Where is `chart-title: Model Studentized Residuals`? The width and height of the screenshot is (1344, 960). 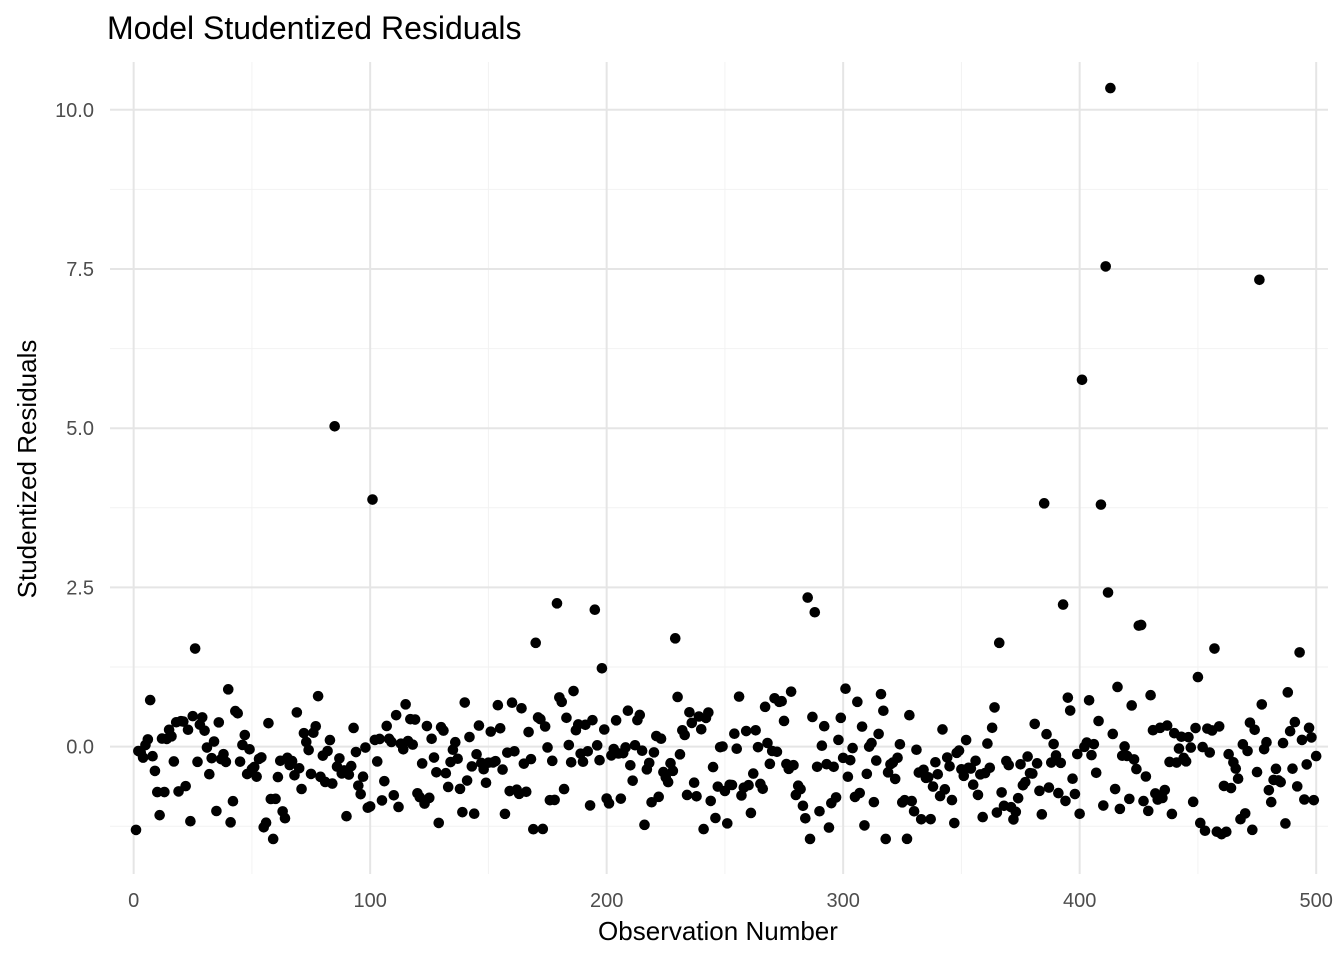
chart-title: Model Studentized Residuals is located at coordinates (314, 28).